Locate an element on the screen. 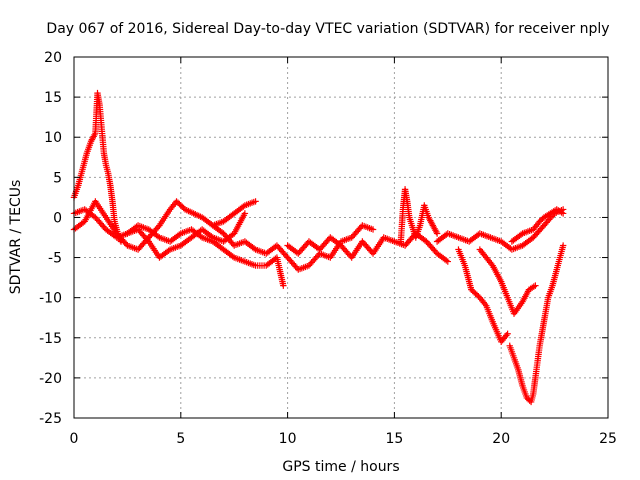  series-track-j is located at coordinates (507, 281).